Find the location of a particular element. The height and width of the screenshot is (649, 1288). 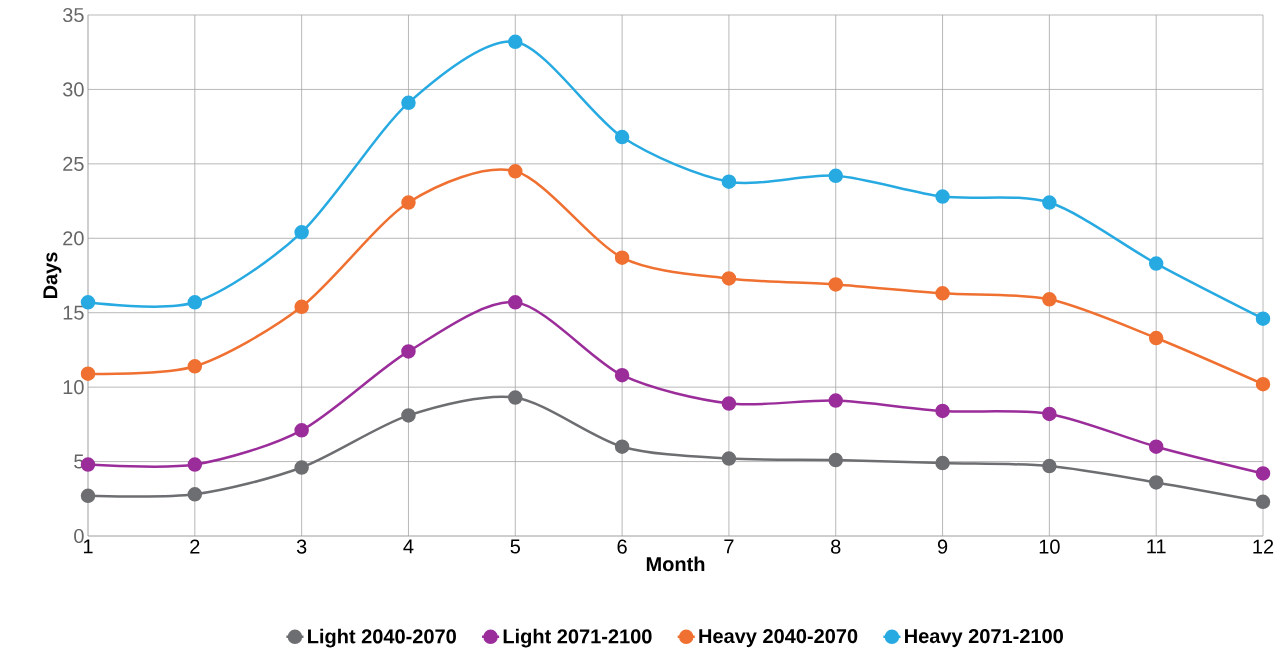

legend-label: Light 2040-2070 is located at coordinates (382, 638).